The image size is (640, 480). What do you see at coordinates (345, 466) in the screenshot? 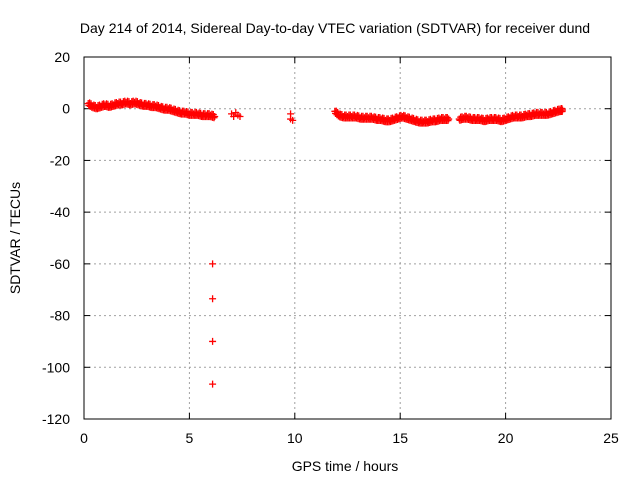
I see `x-axis-label: GPS time / hours` at bounding box center [345, 466].